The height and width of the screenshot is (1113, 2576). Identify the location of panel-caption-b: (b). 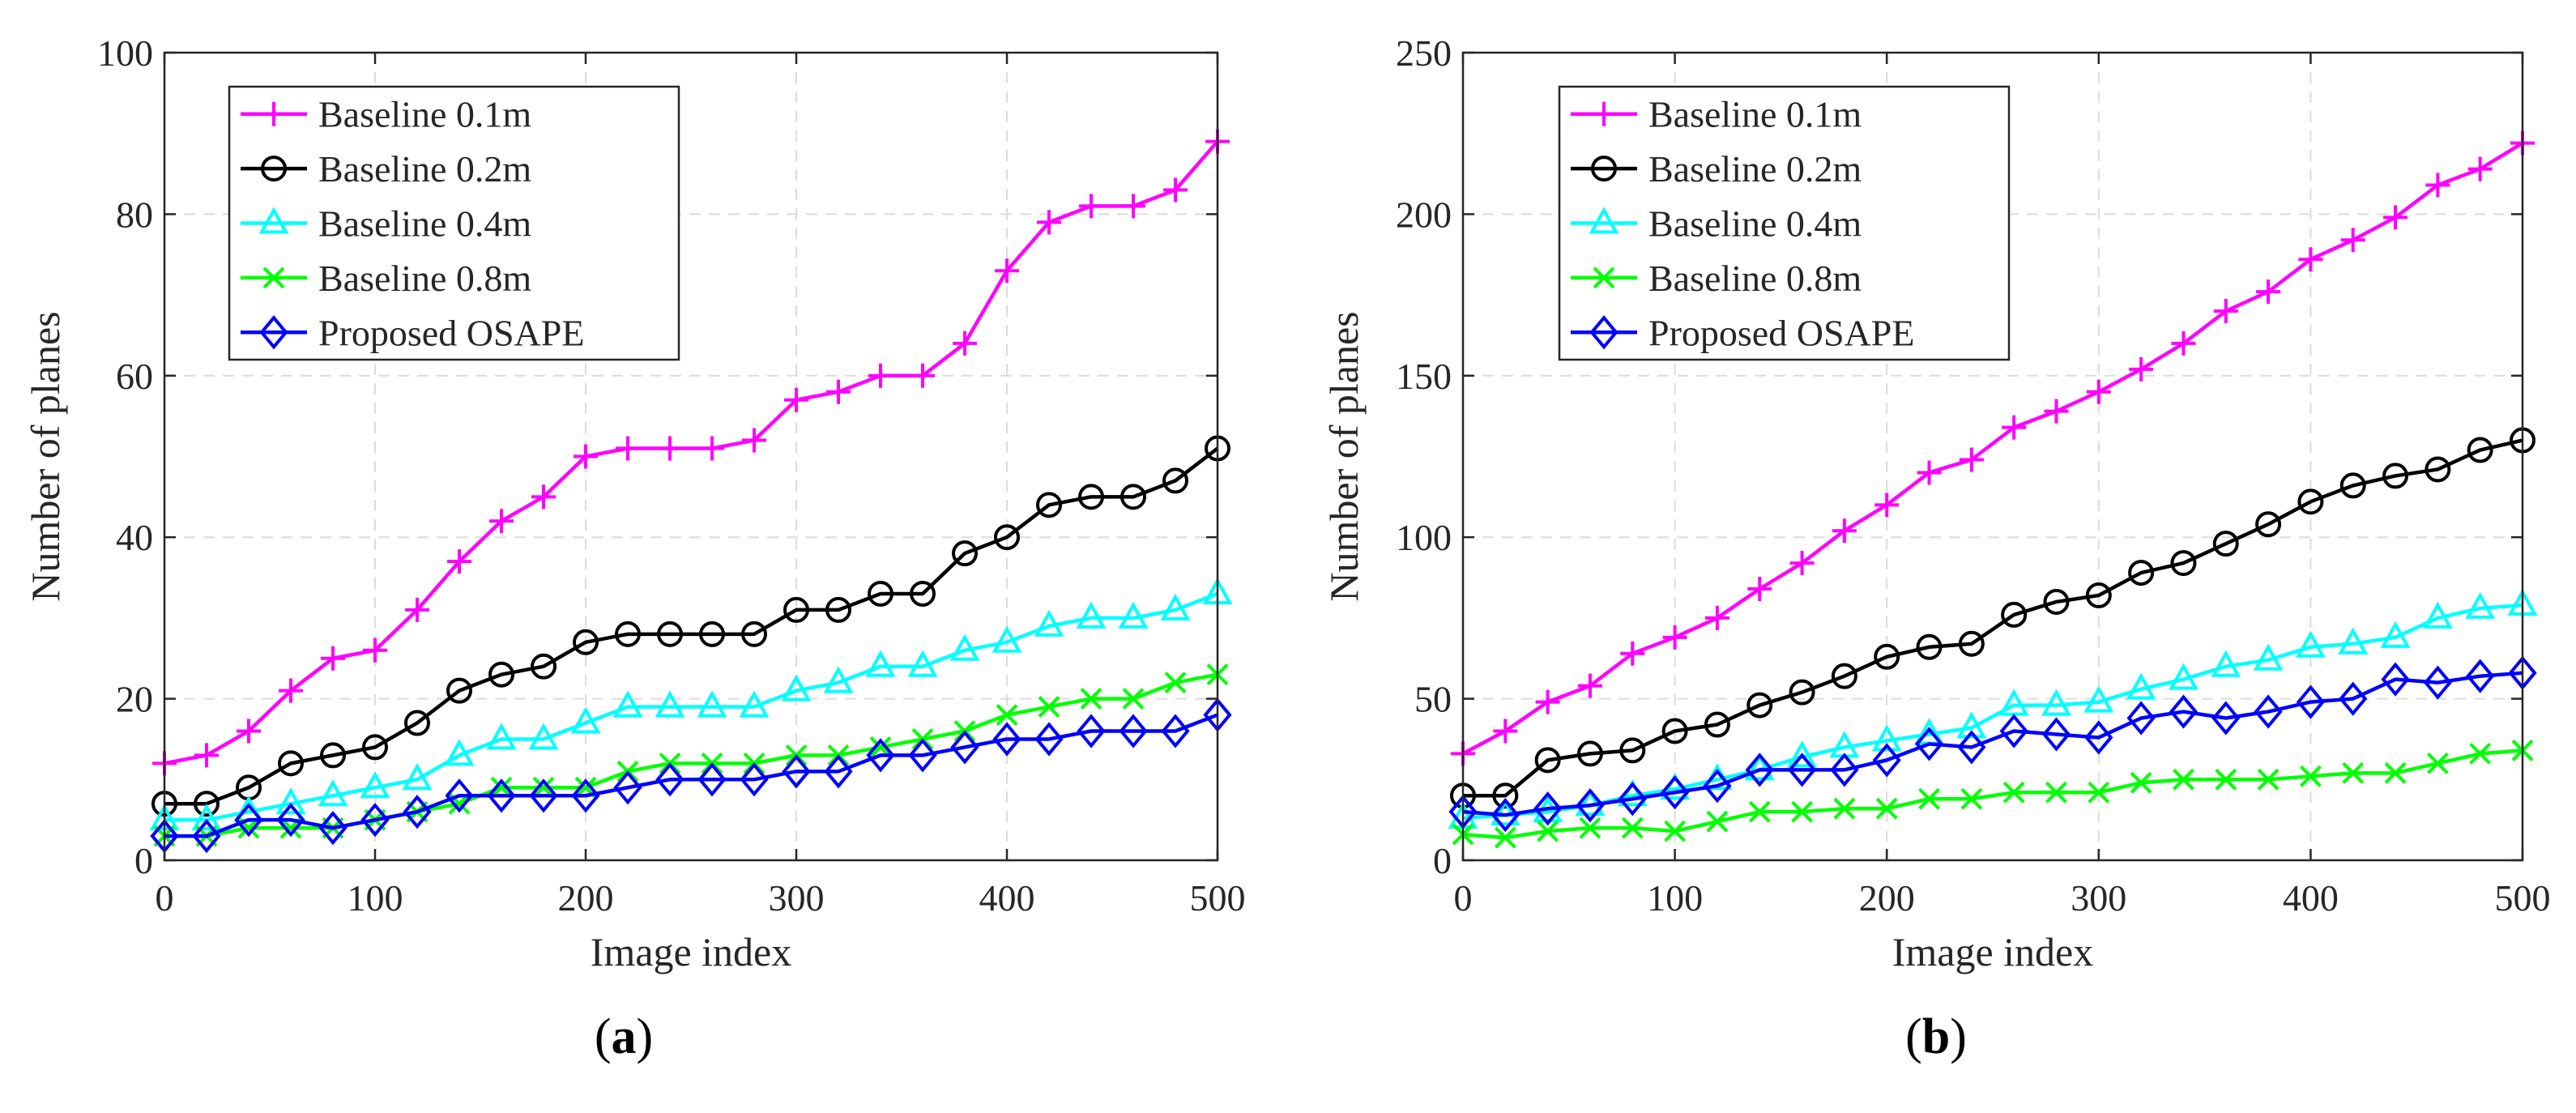
(1936, 1036).